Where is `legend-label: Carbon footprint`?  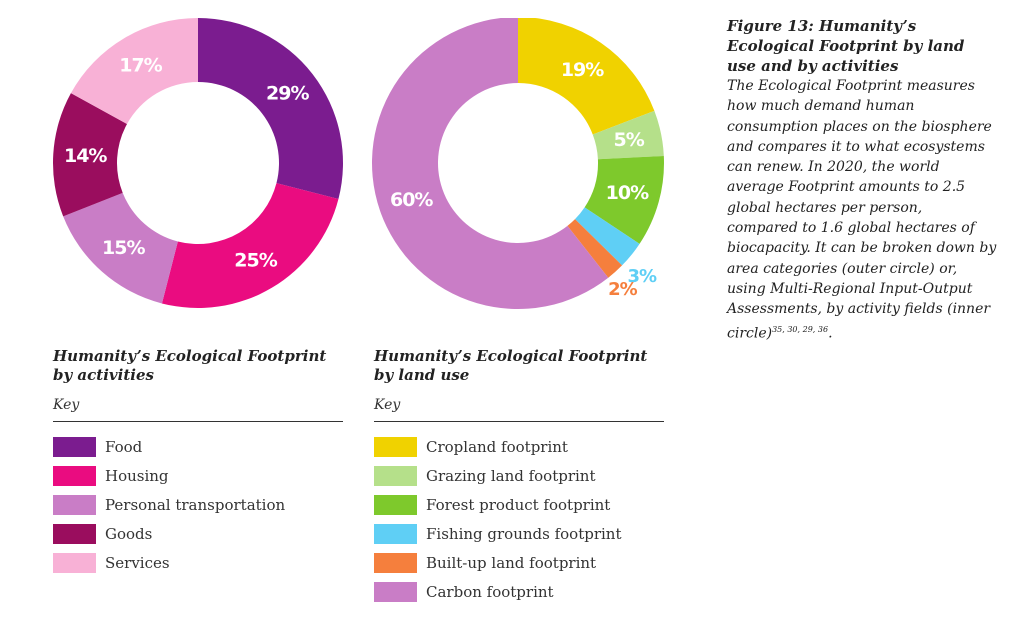 legend-label: Carbon footprint is located at coordinates (490, 591).